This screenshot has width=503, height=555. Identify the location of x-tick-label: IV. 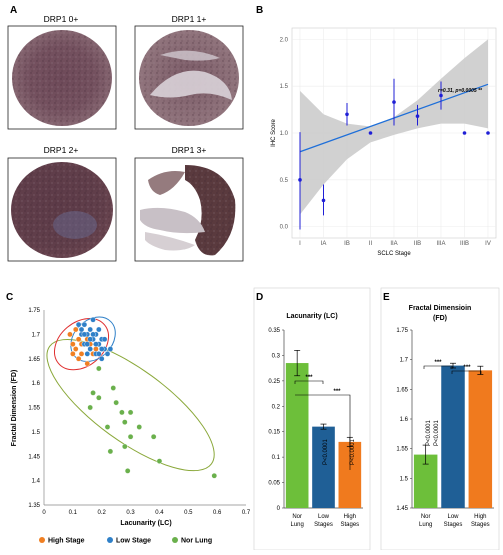
(488, 244).